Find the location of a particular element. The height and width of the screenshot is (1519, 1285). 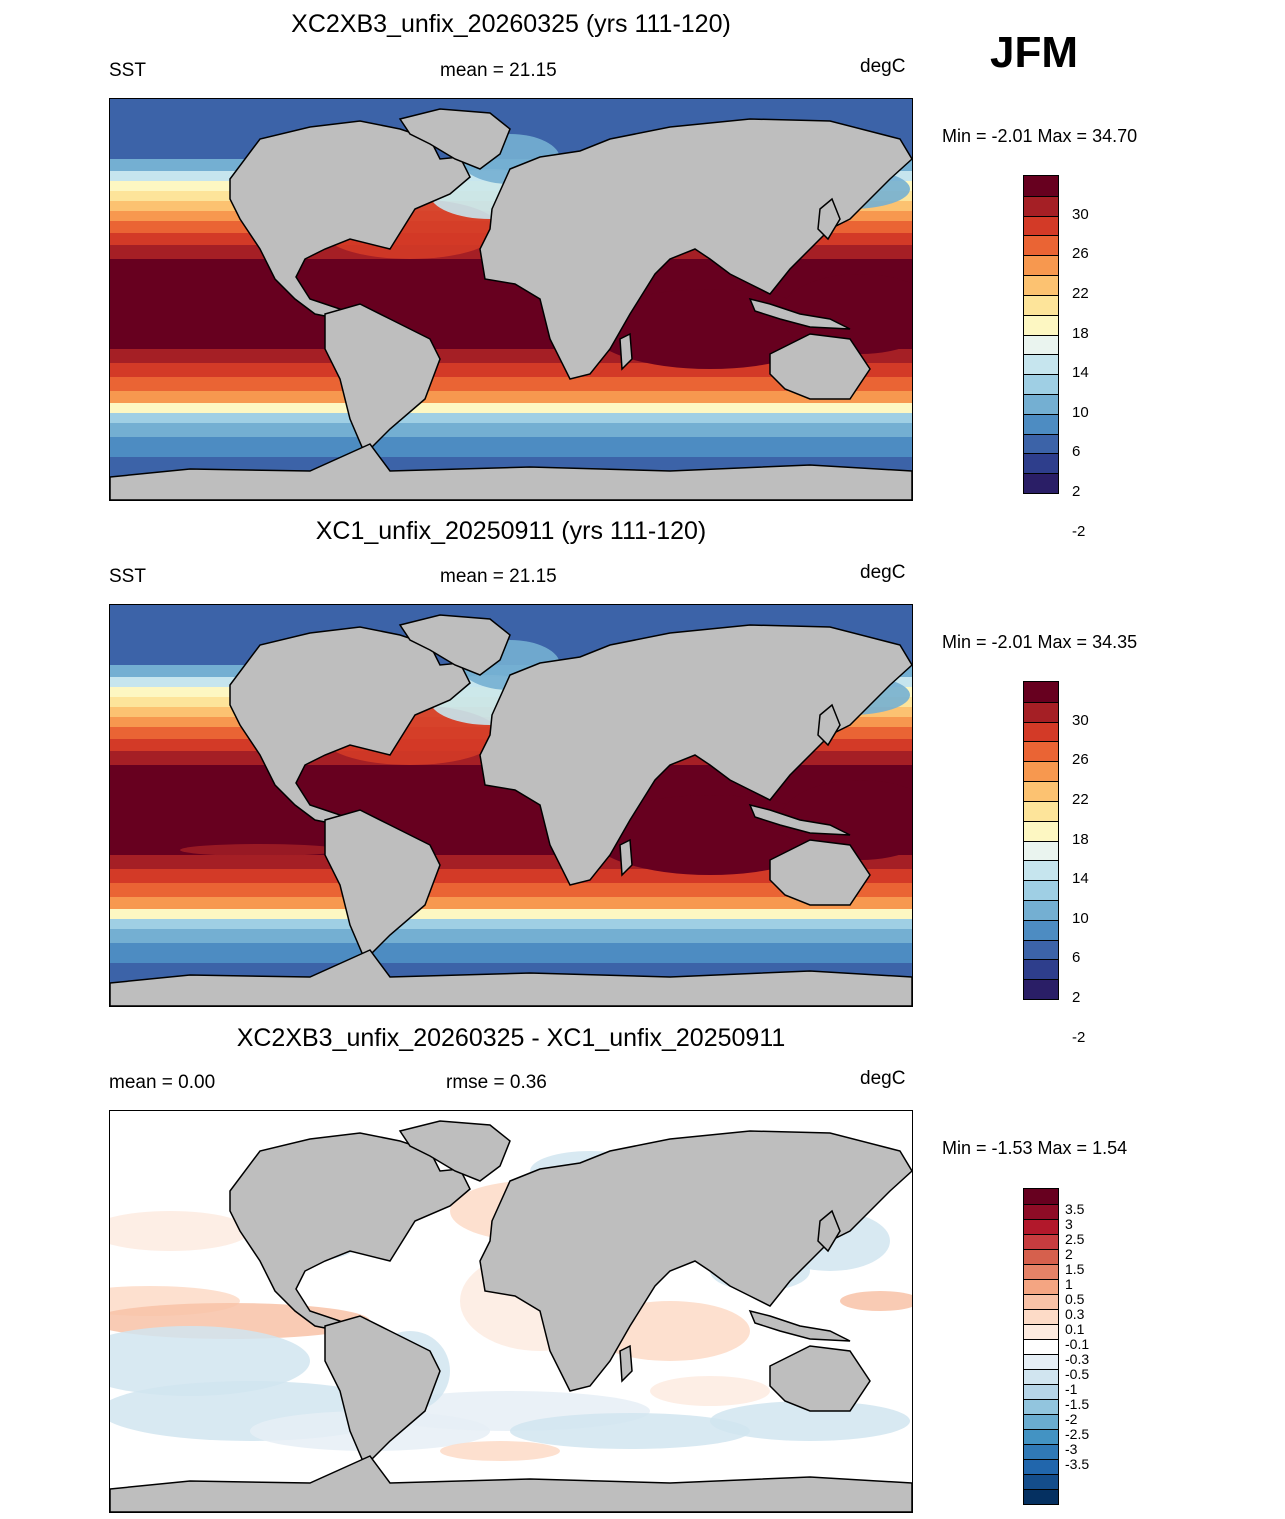

panel-3-colorbar-tick-label: -1.5 is located at coordinates (1077, 1403).